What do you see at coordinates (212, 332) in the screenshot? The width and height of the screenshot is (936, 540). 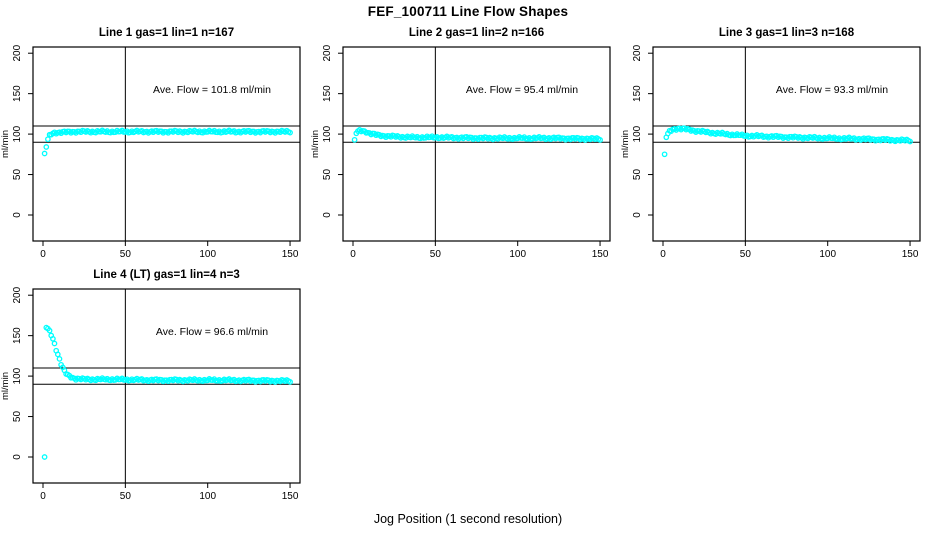 I see `svg-text: Ave. Flow = 96.6 ml/min` at bounding box center [212, 332].